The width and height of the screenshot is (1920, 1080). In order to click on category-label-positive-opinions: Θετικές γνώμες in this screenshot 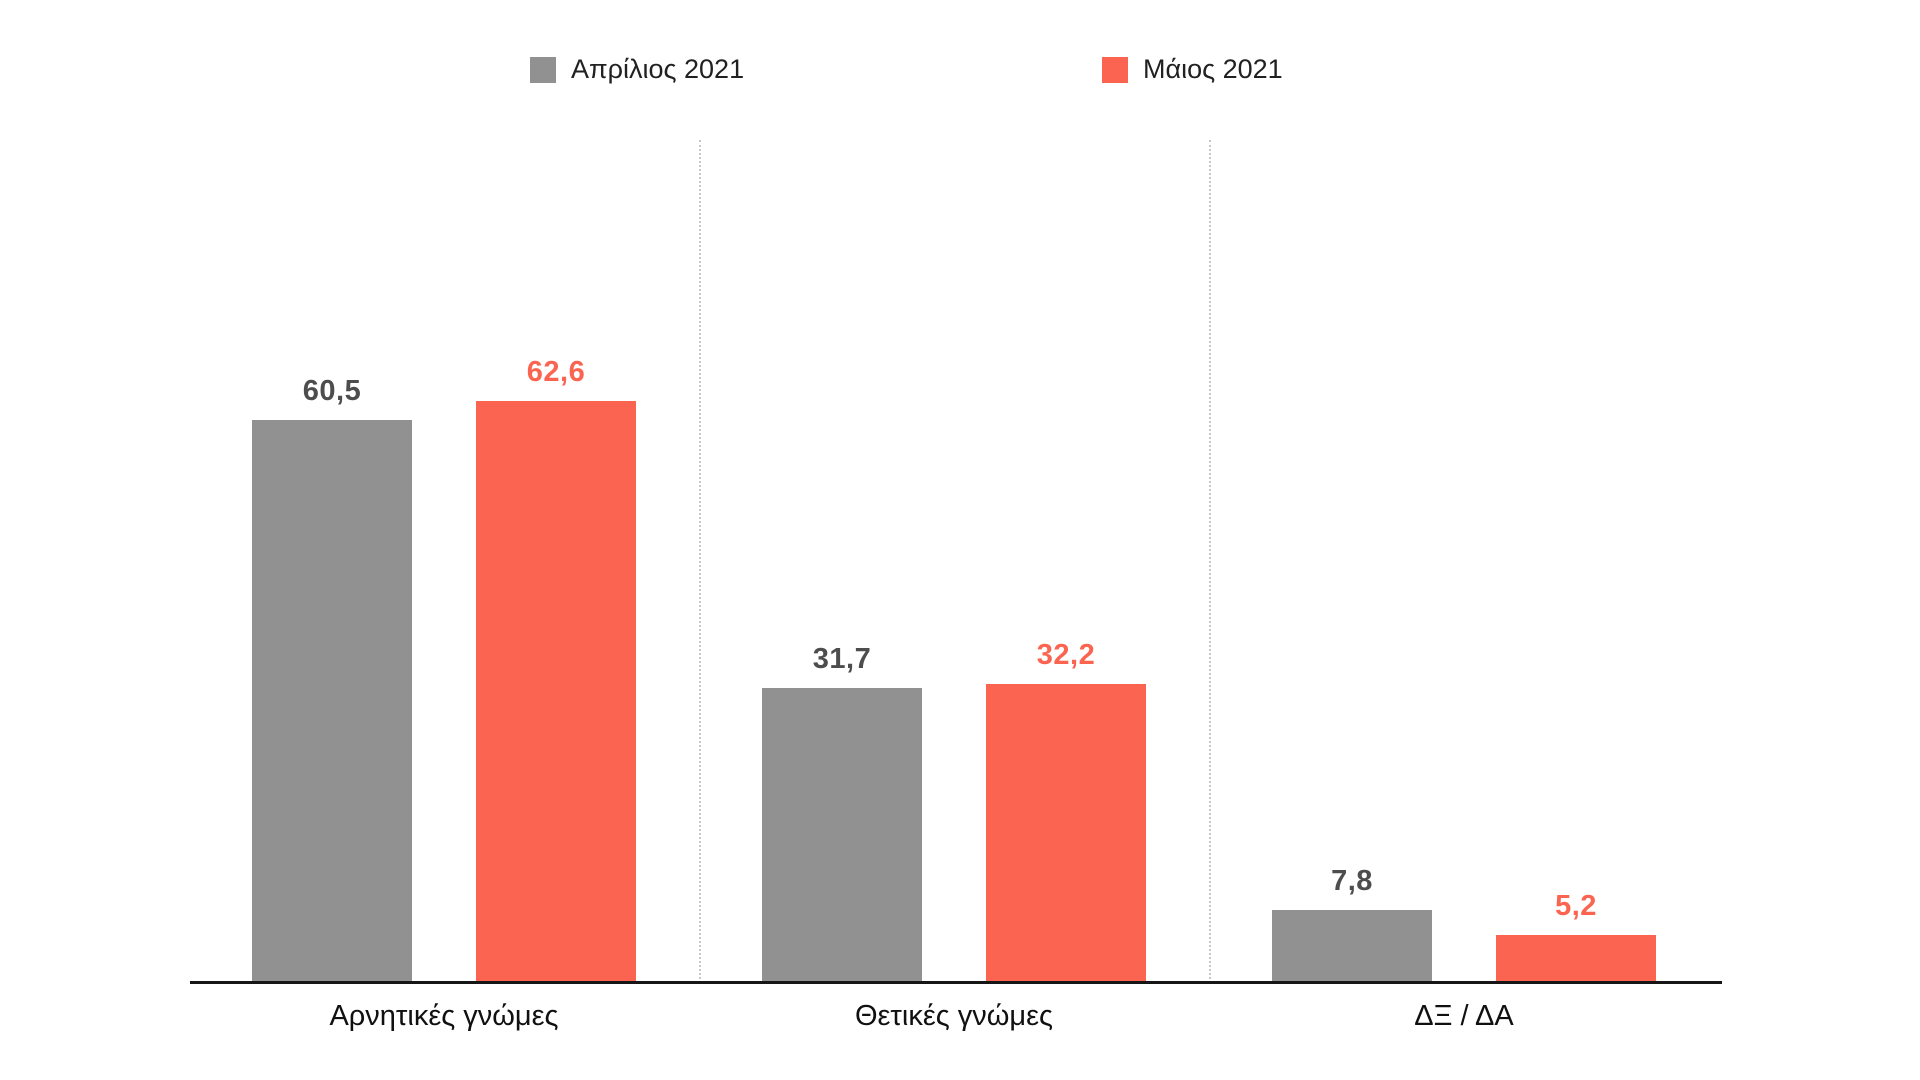, I will do `click(954, 1016)`.